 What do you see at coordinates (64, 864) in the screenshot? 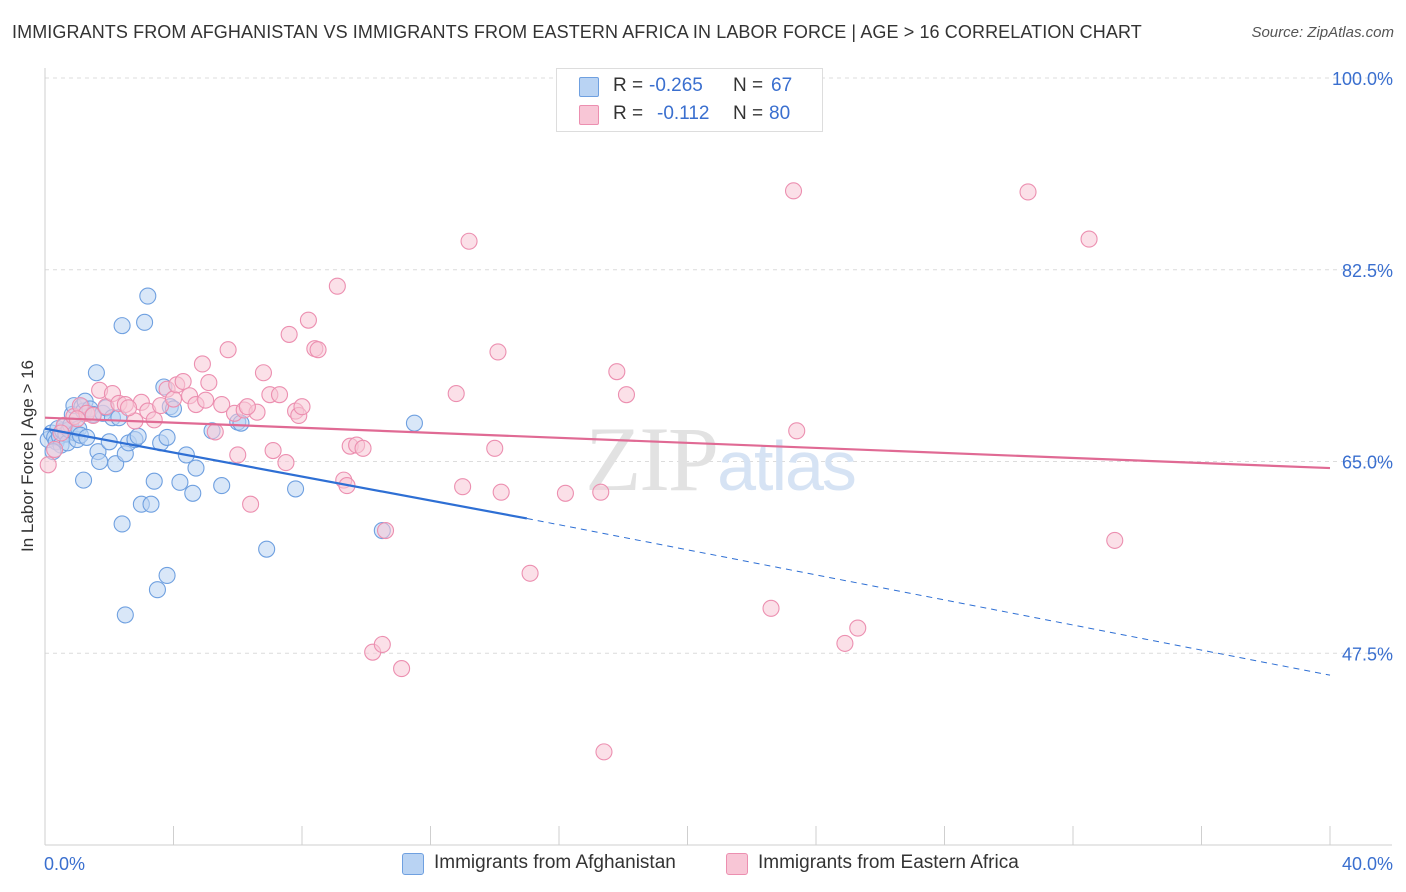
I see `x-tick-label: 0.0%` at bounding box center [64, 864].